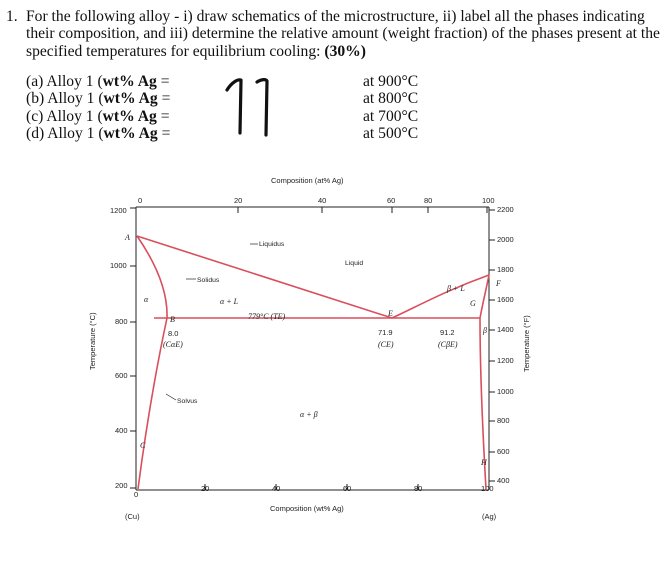  Describe the element at coordinates (503, 451) in the screenshot. I see `right-tick-label: 600` at that location.